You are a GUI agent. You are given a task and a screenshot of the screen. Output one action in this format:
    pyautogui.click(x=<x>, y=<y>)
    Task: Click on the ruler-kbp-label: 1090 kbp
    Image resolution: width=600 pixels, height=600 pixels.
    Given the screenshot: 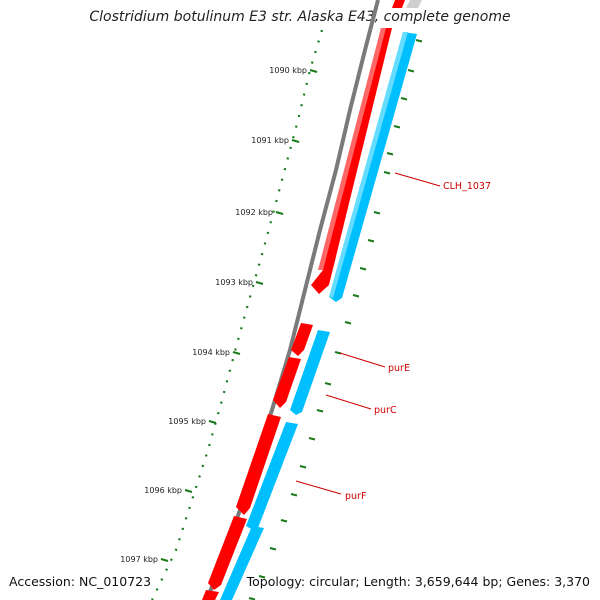 What is the action you would take?
    pyautogui.click(x=288, y=70)
    